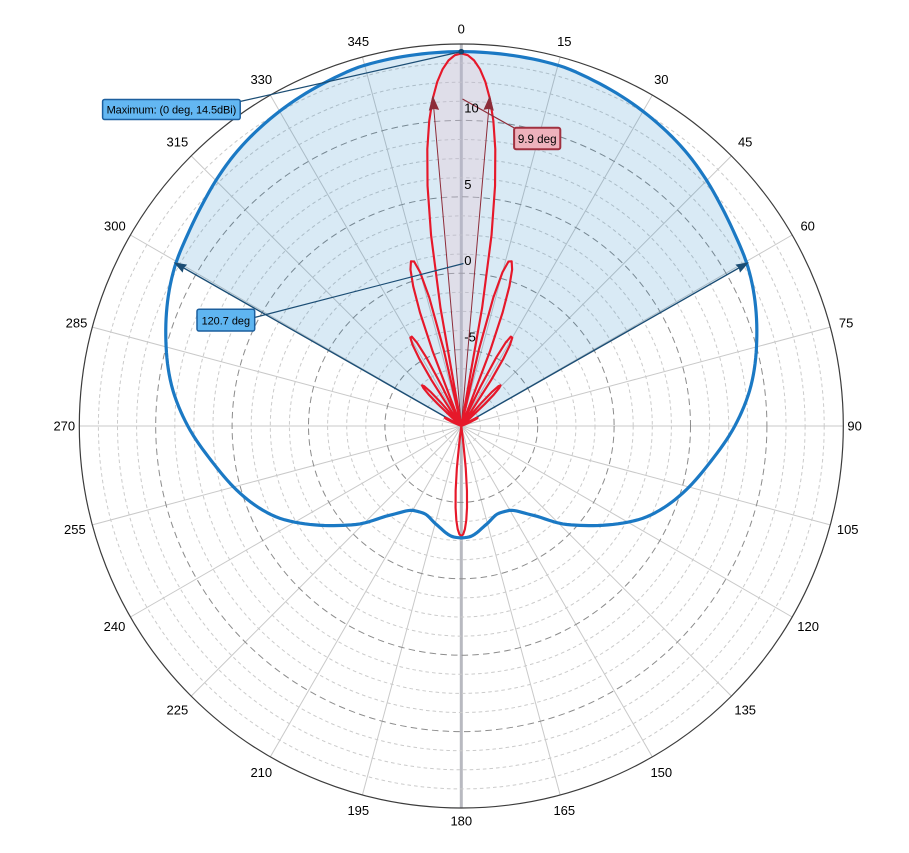  I want to click on svg-text: 330, so click(261, 79).